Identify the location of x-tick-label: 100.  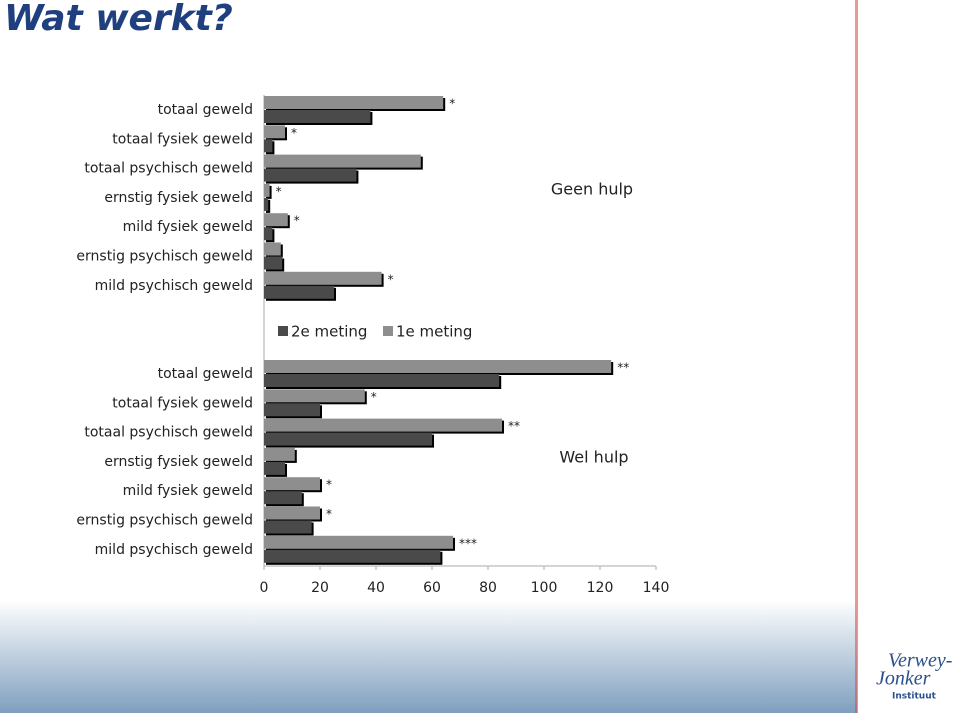
(544, 588).